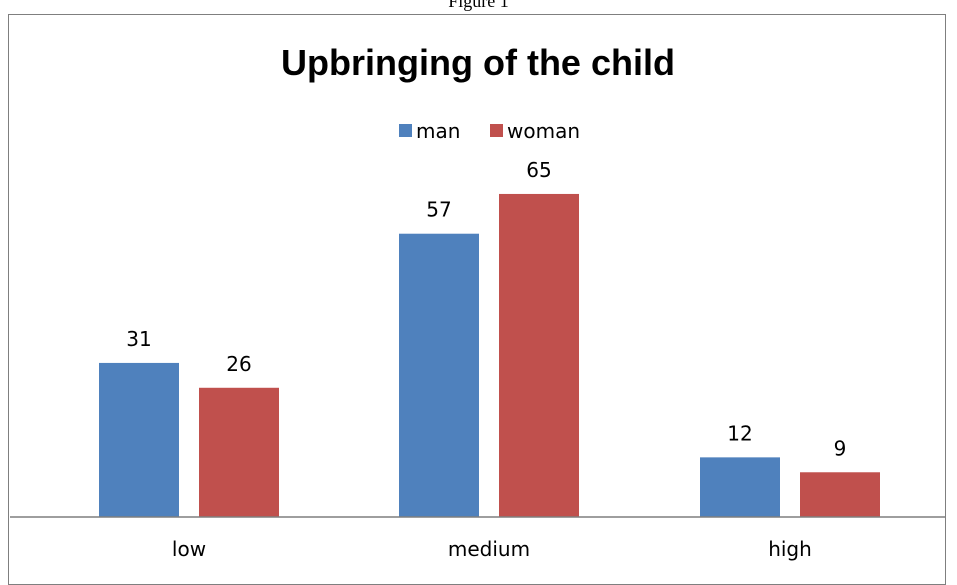  What do you see at coordinates (543, 131) in the screenshot?
I see `legend-label-woman: woman` at bounding box center [543, 131].